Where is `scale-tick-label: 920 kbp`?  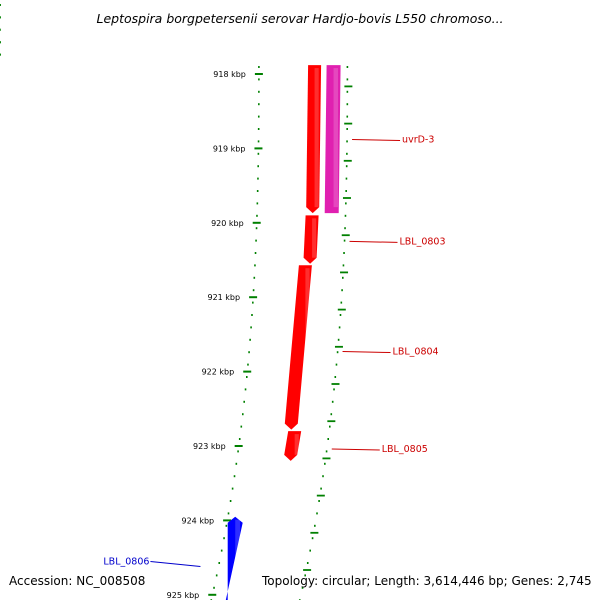 scale-tick-label: 920 kbp is located at coordinates (227, 223).